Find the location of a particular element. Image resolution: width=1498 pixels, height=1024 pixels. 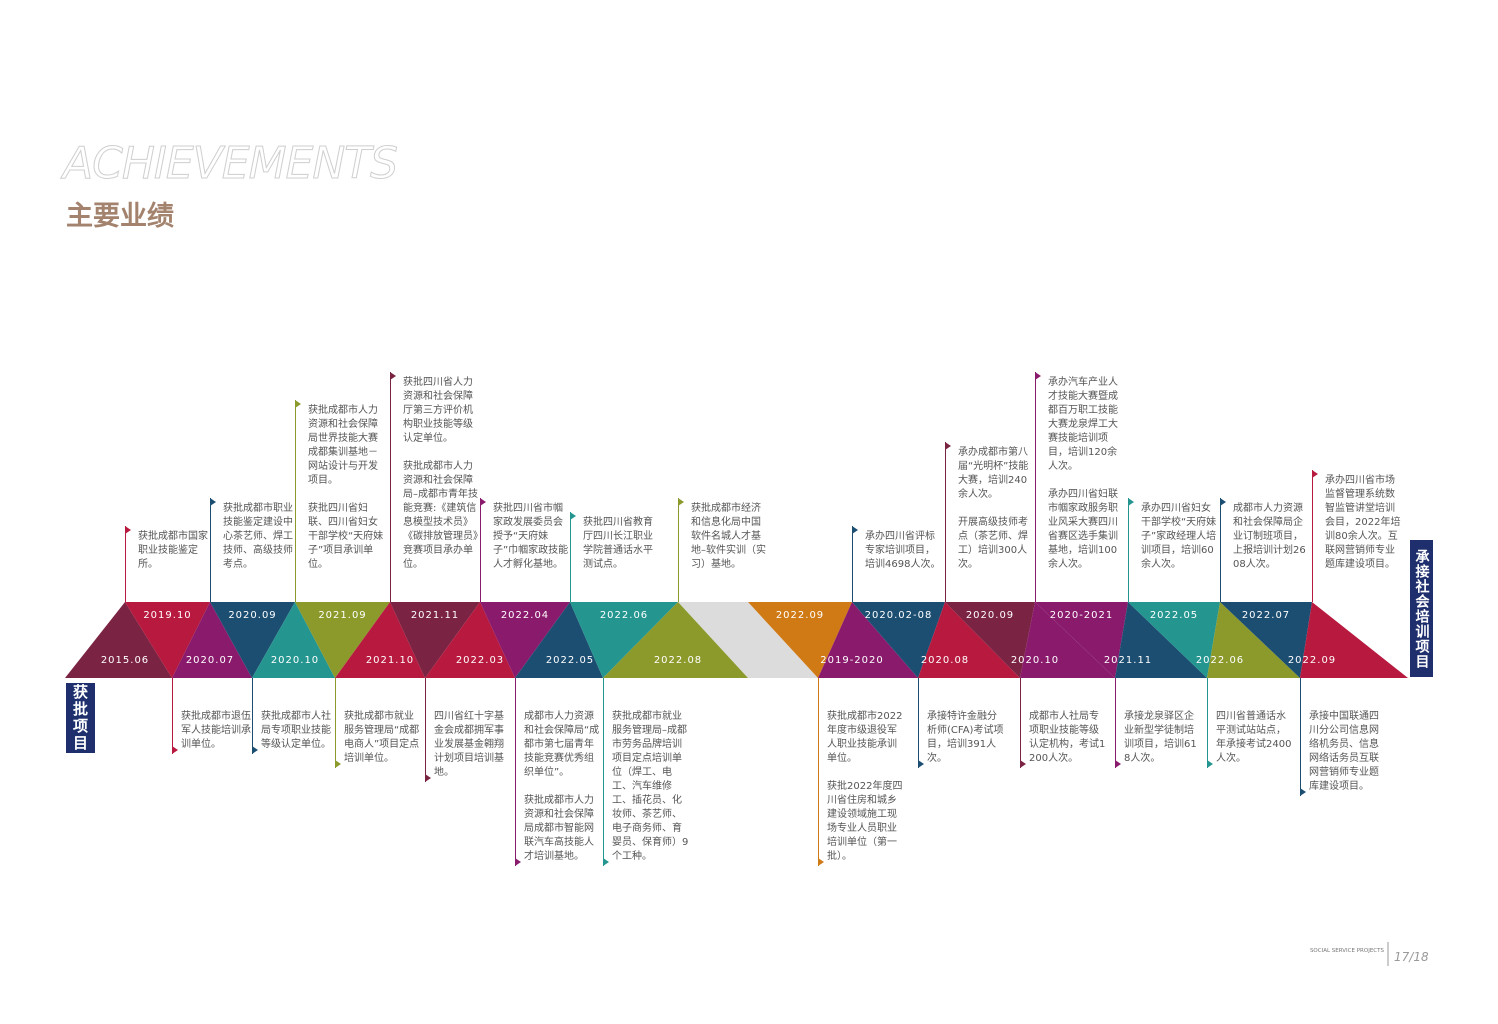

note: 承办四川省妇女干部学校“天府妹子”家政经理人培训项目，培训60余人次。 is located at coordinates (1179, 536).